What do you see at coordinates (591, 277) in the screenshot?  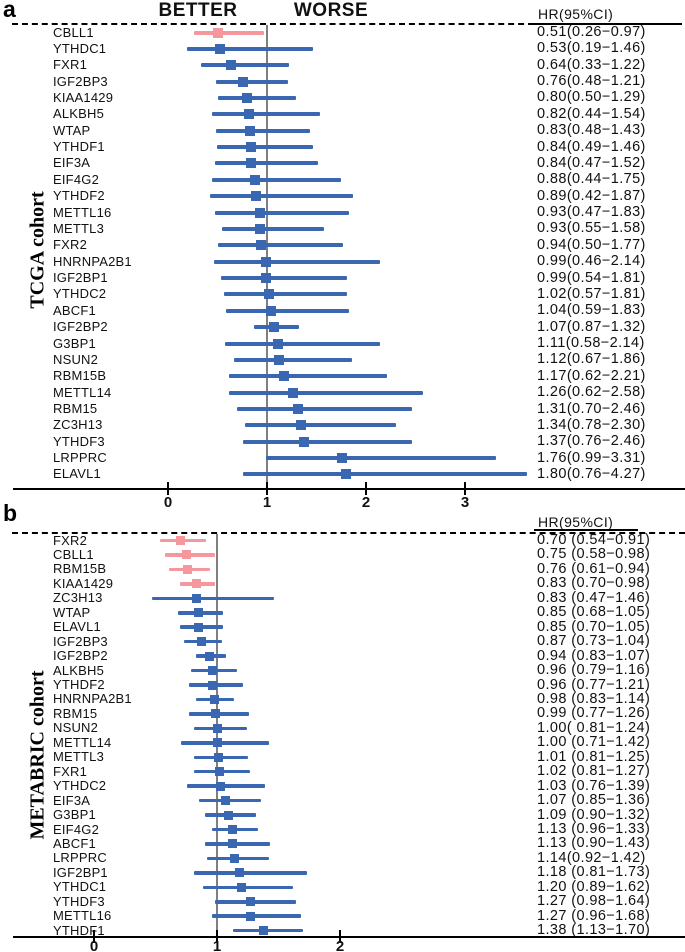 I see `hr-ci-value: 0.99(0.54−1.81)` at bounding box center [591, 277].